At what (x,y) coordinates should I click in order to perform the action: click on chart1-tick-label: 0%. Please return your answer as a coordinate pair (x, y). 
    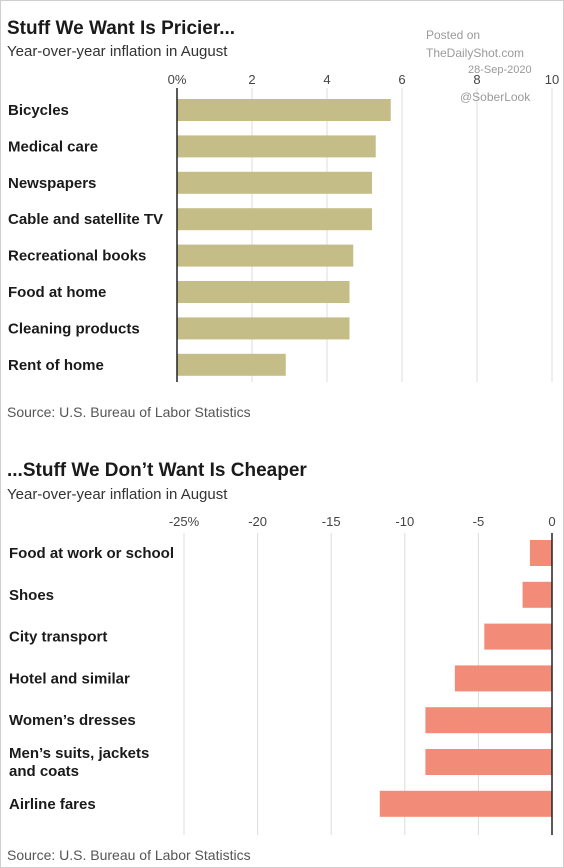
    Looking at the image, I should click on (177, 79).